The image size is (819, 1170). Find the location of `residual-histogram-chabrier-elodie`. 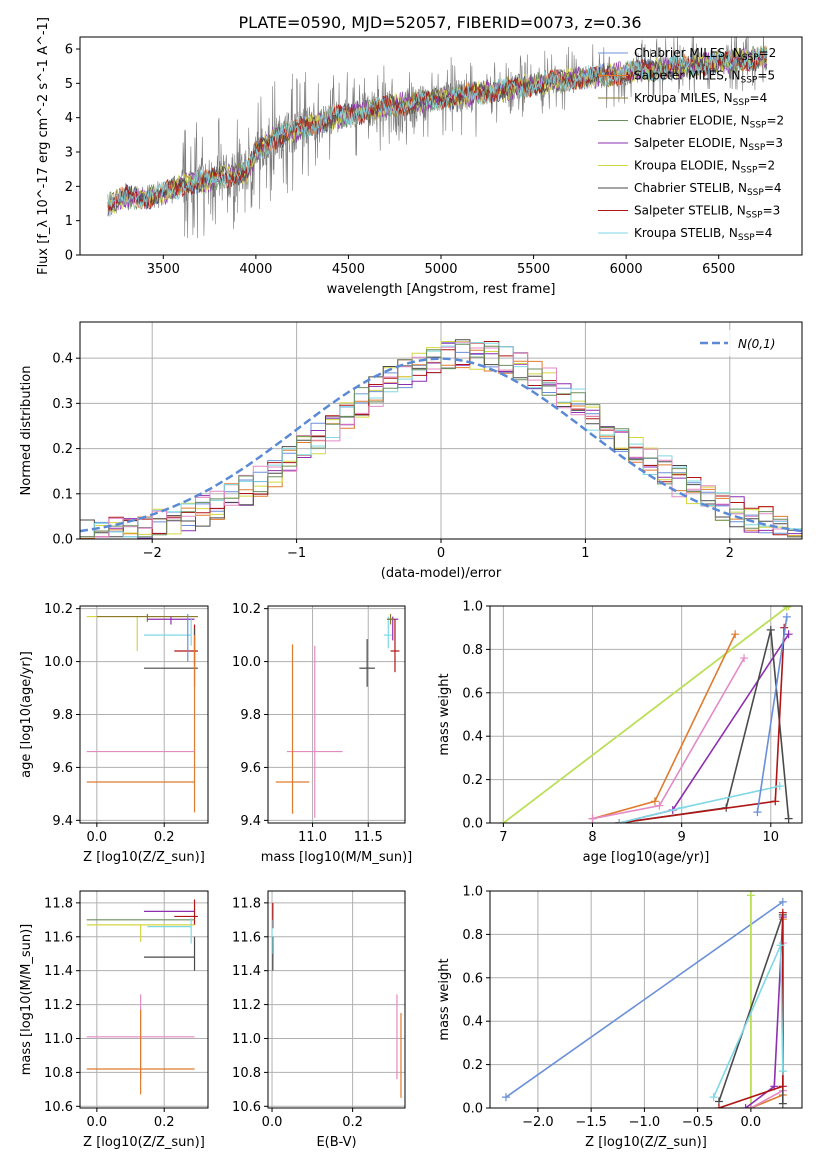

residual-histogram-chabrier-elodie is located at coordinates (441, 440).